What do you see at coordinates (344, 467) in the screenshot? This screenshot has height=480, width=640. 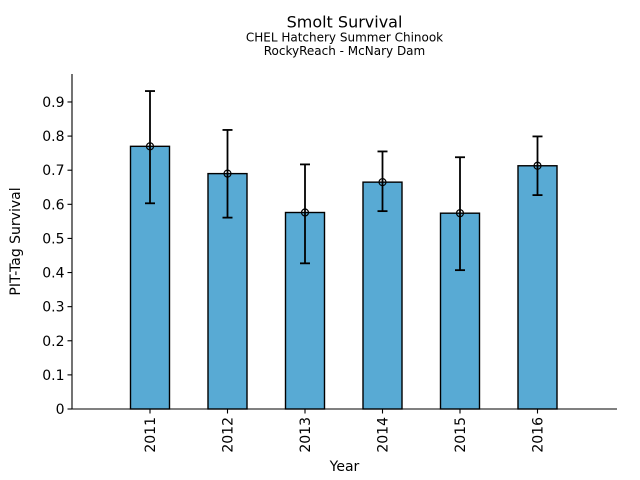 I see `x-axis-label: Year` at bounding box center [344, 467].